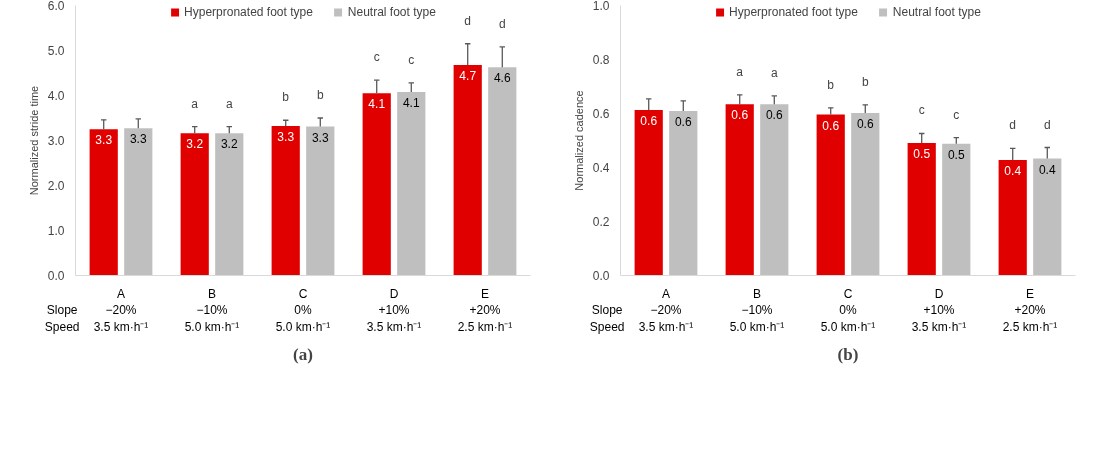 The image size is (1102, 450). I want to click on text: (a), so click(303, 354).